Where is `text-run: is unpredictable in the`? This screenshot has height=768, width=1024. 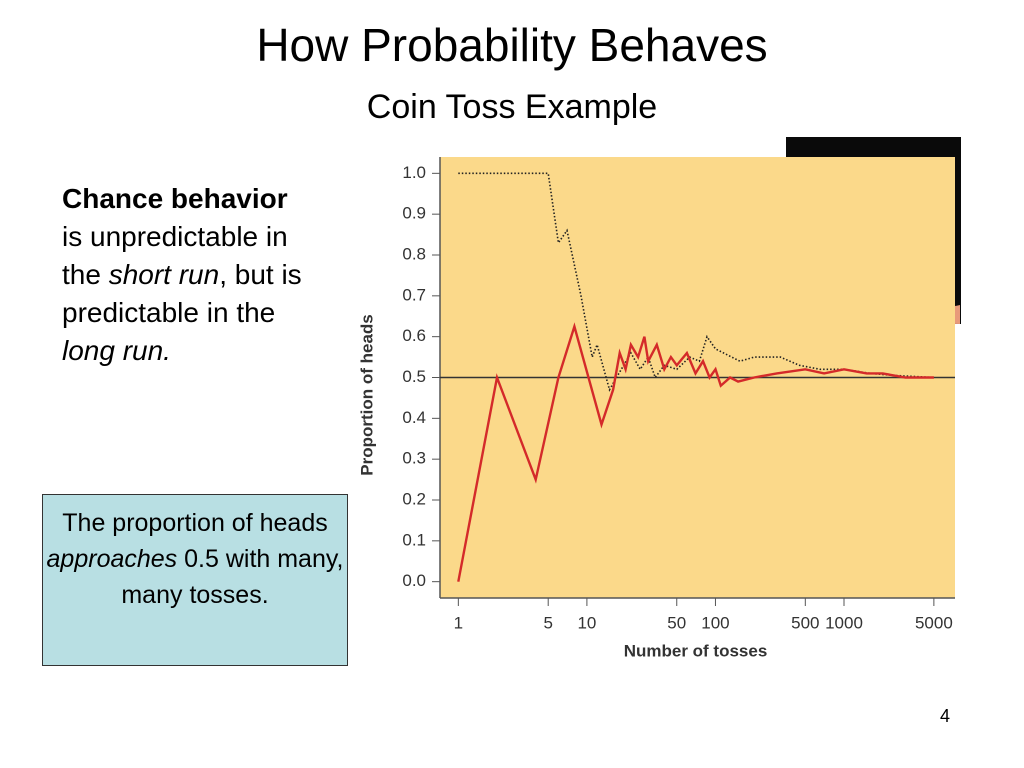
text-run: is unpredictable in the is located at coordinates (175, 255).